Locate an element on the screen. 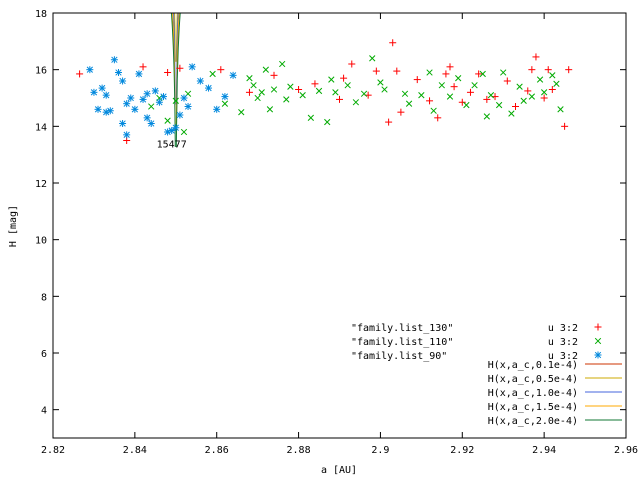  x-tick-label: 2.86 is located at coordinates (217, 450).